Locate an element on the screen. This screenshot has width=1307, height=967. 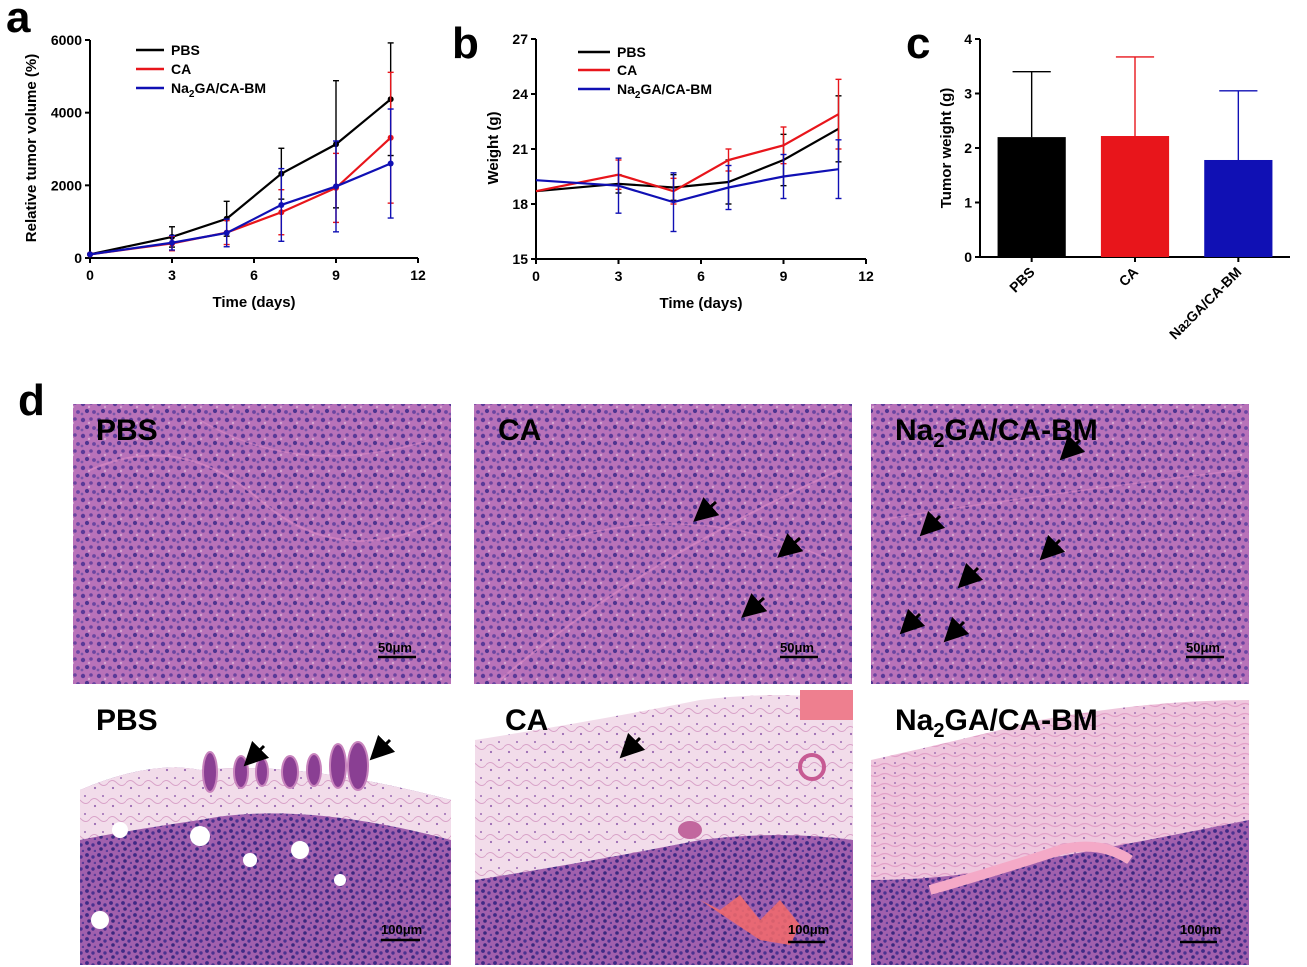
chart-b-series-line-ca is located at coordinates (687, 153).